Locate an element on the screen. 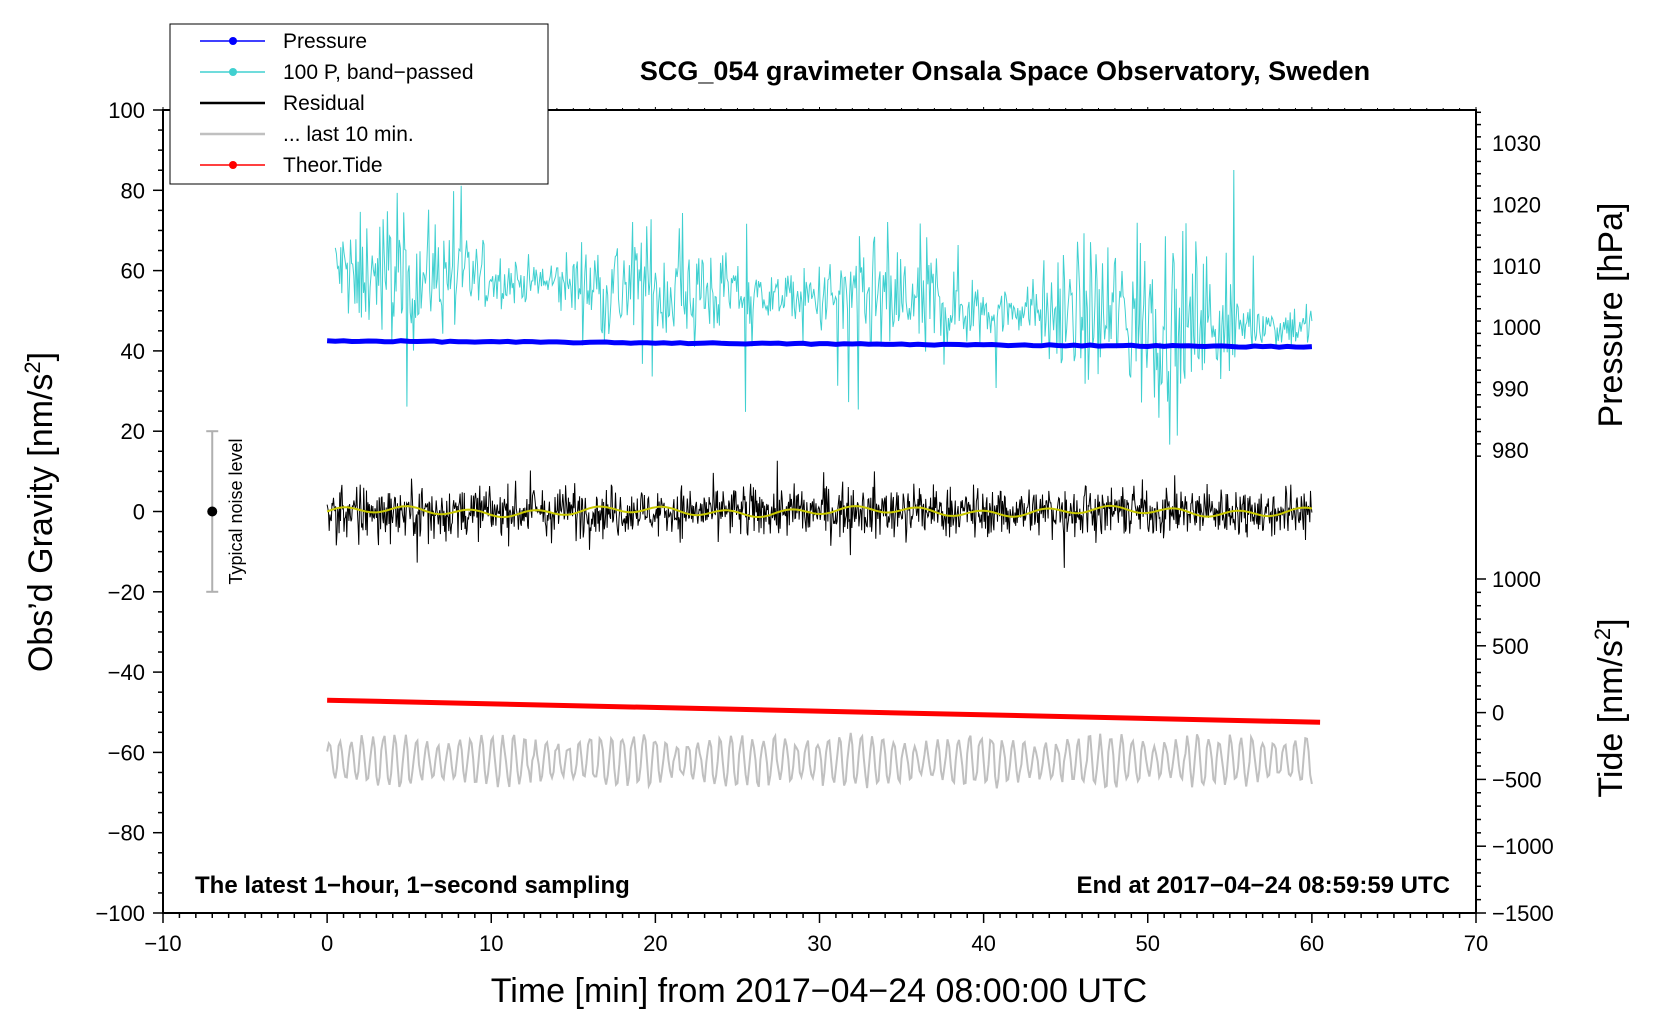 The height and width of the screenshot is (1020, 1660). x-tick-label: 10 is located at coordinates (491, 943).